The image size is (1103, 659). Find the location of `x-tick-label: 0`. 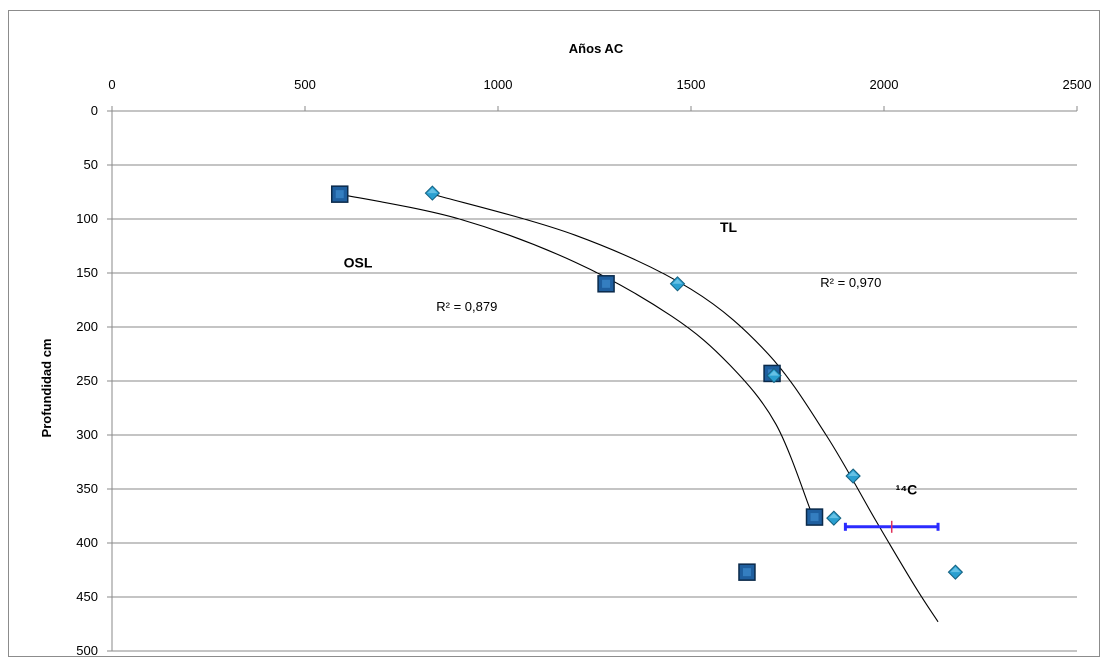

x-tick-label: 0 is located at coordinates (111, 84).